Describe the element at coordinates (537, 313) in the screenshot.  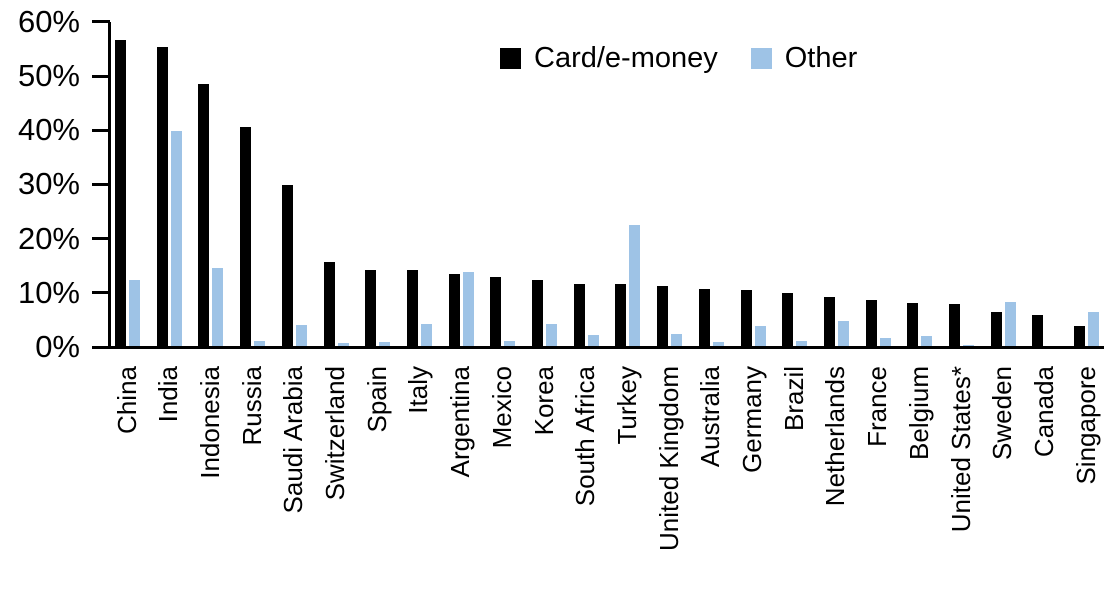
I see `bar-card-e-money-korea` at that location.